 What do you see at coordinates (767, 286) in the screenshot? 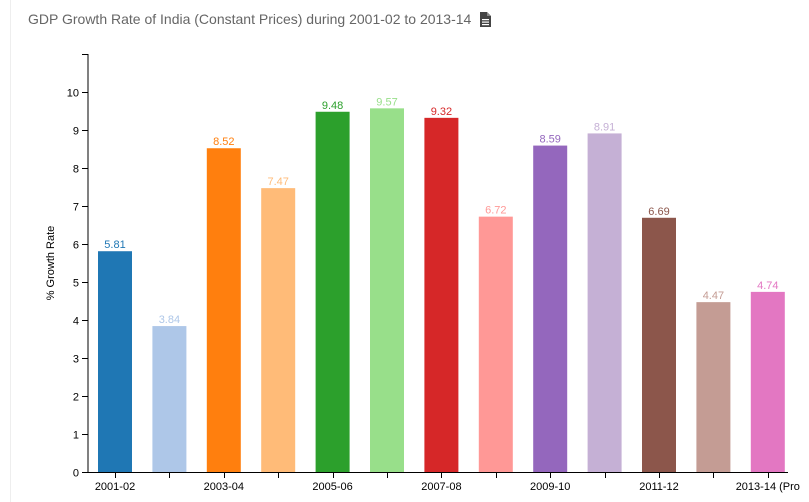
I see `data-label: 4.74` at bounding box center [767, 286].